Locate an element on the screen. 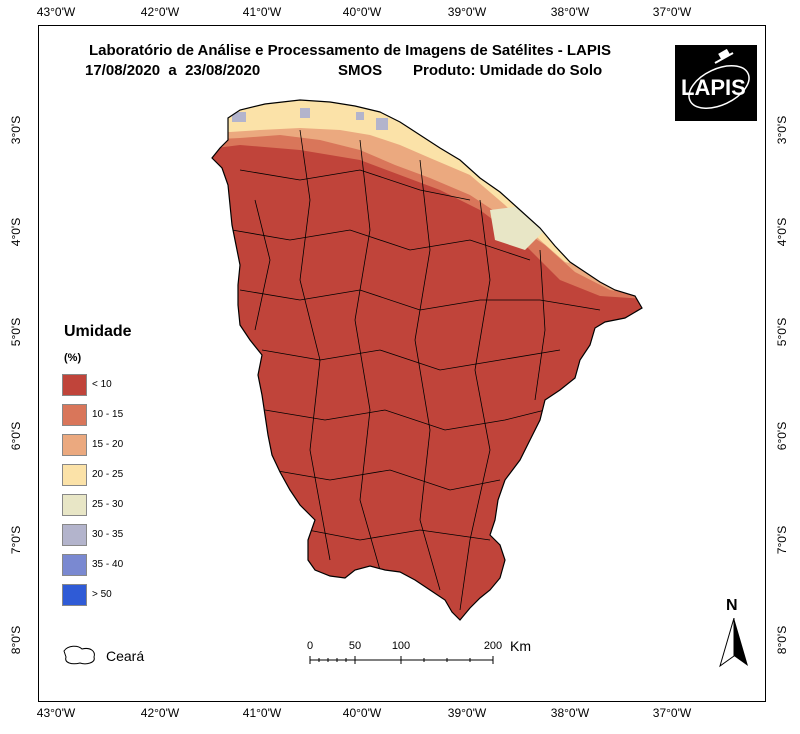 This screenshot has width=800, height=734. scale-tick-label: 0 is located at coordinates (310, 646).